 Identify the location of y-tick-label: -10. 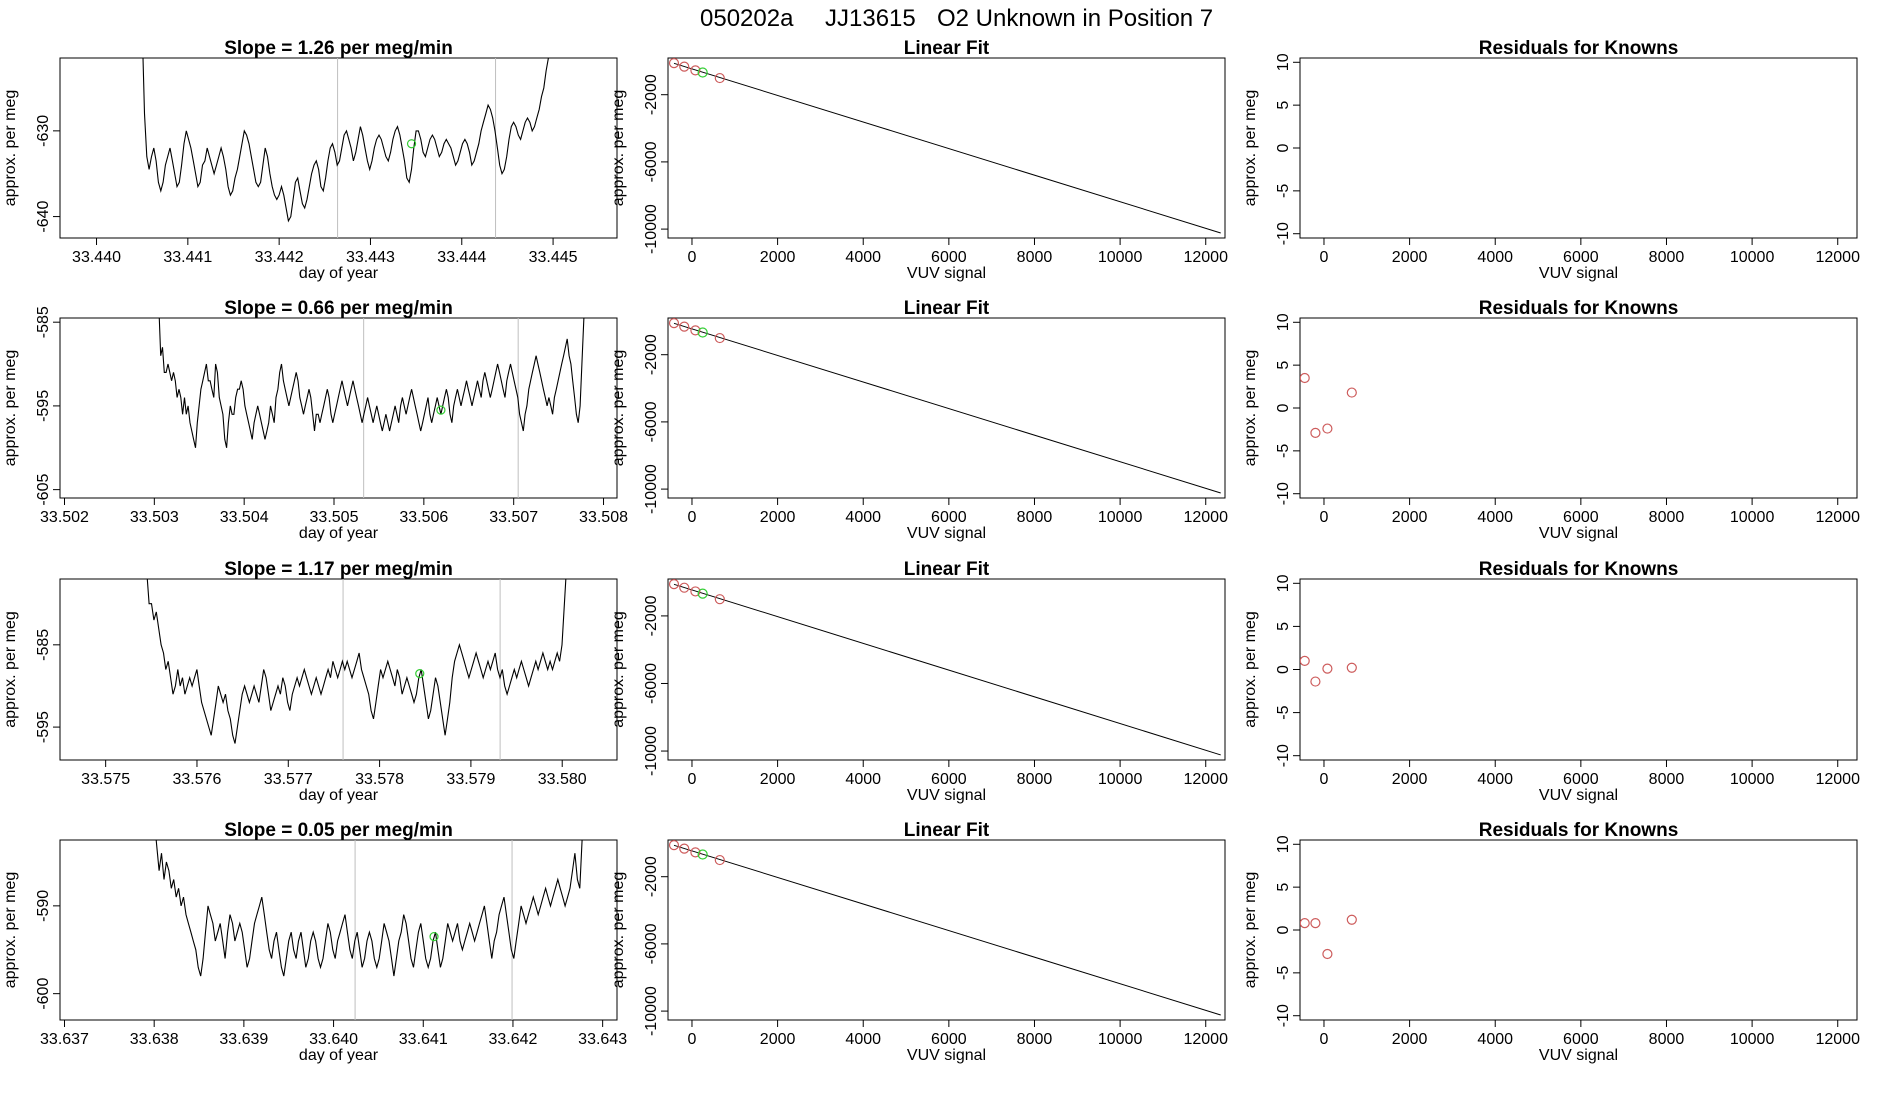
(1283, 755).